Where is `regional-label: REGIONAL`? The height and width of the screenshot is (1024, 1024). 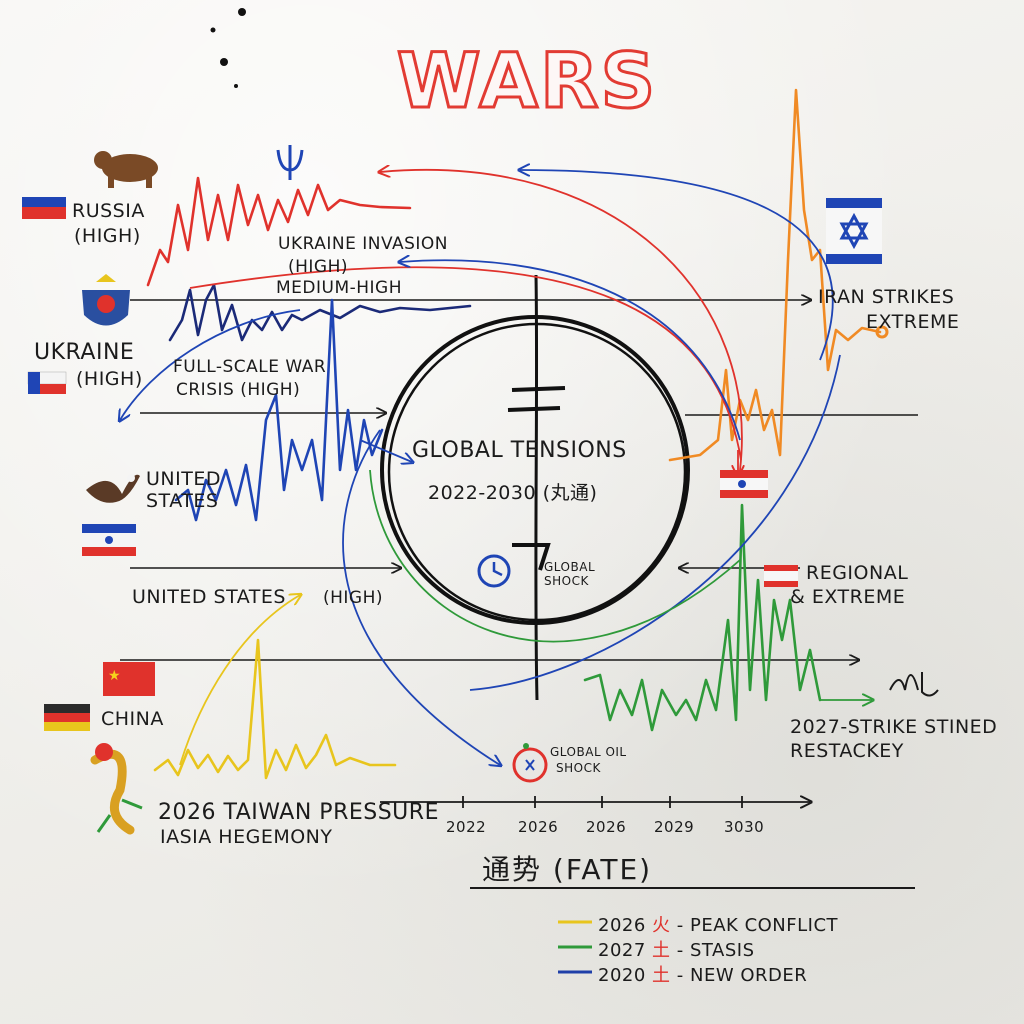 regional-label: REGIONAL is located at coordinates (857, 573).